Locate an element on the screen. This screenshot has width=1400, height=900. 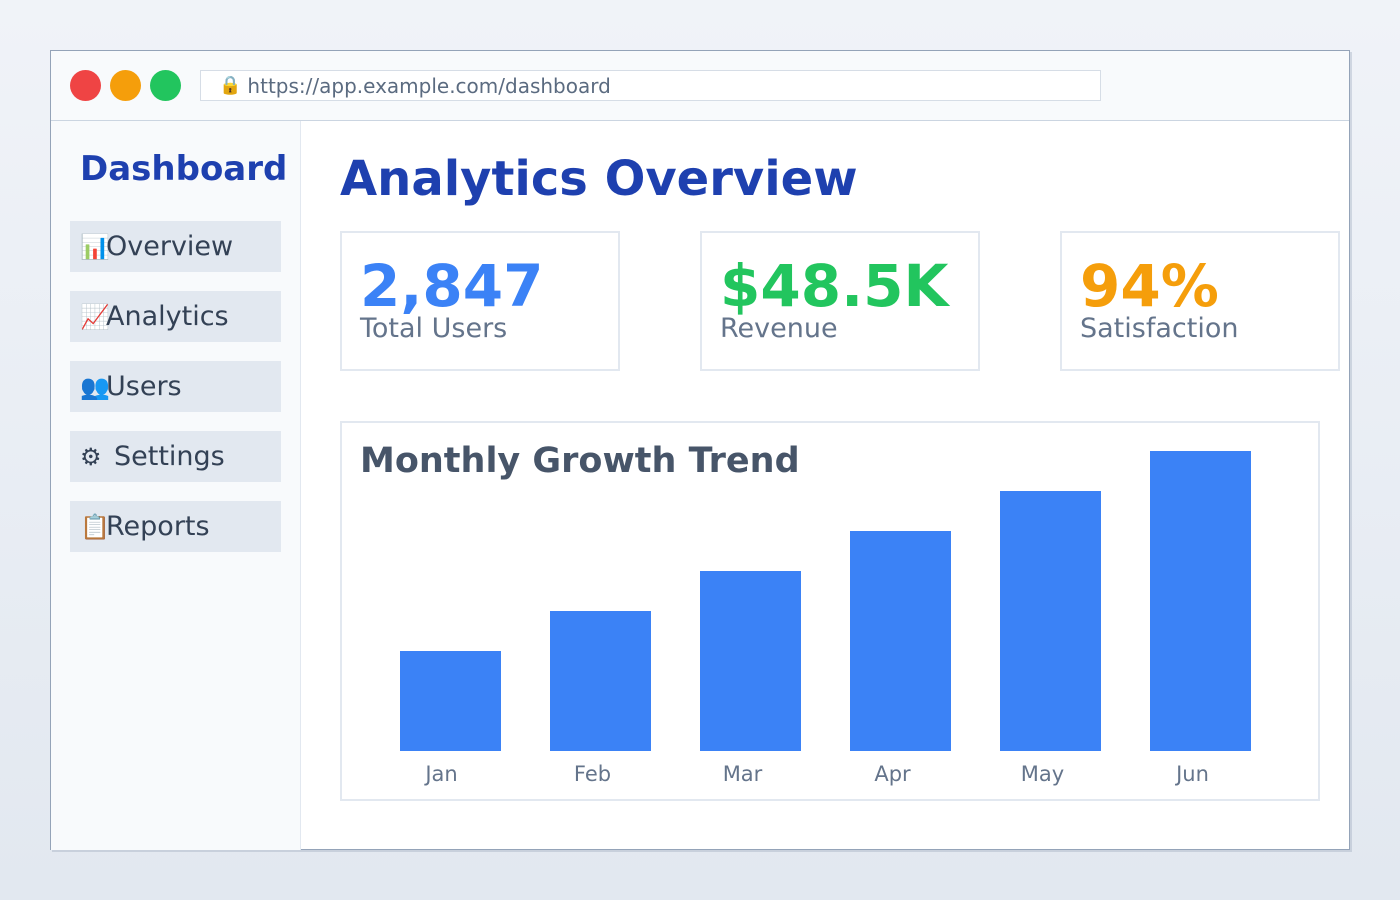
sidebar-item-reports: 📋 Reports is located at coordinates (175, 526).